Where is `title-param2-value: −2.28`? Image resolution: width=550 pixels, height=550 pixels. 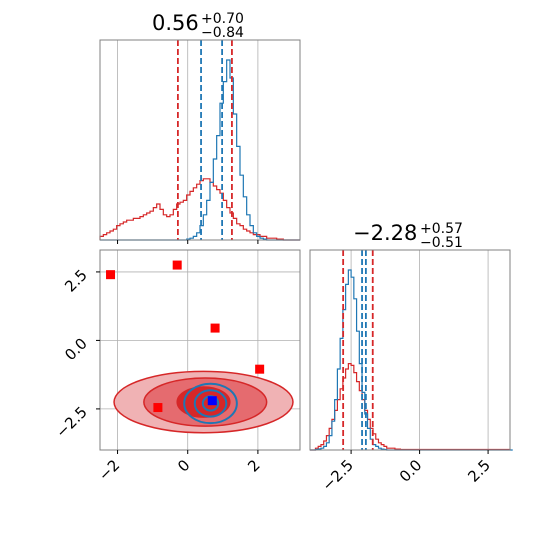
title-param2-value: −2.28 is located at coordinates (385, 233).